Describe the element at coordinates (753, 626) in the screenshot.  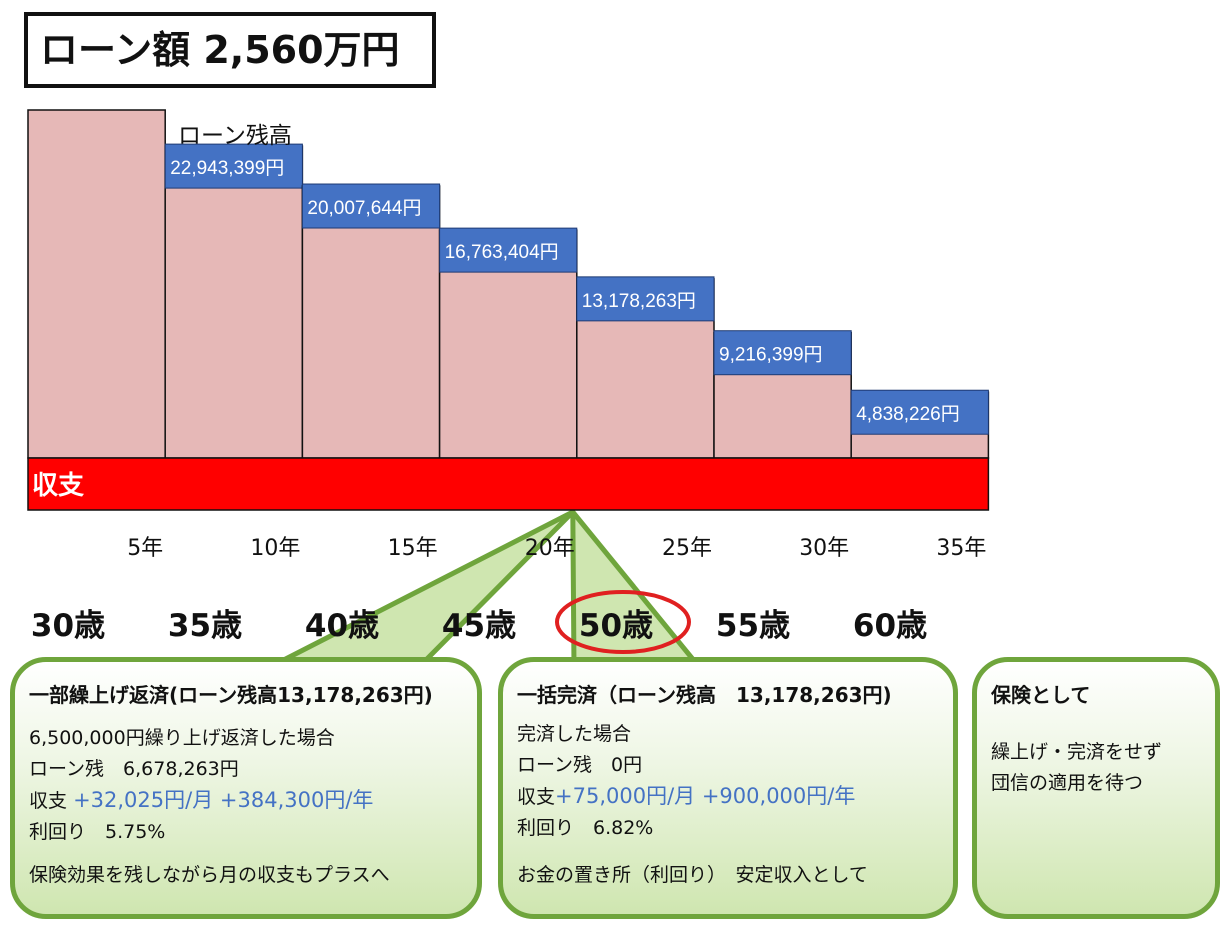
I see `age-label-6: 55歳` at that location.